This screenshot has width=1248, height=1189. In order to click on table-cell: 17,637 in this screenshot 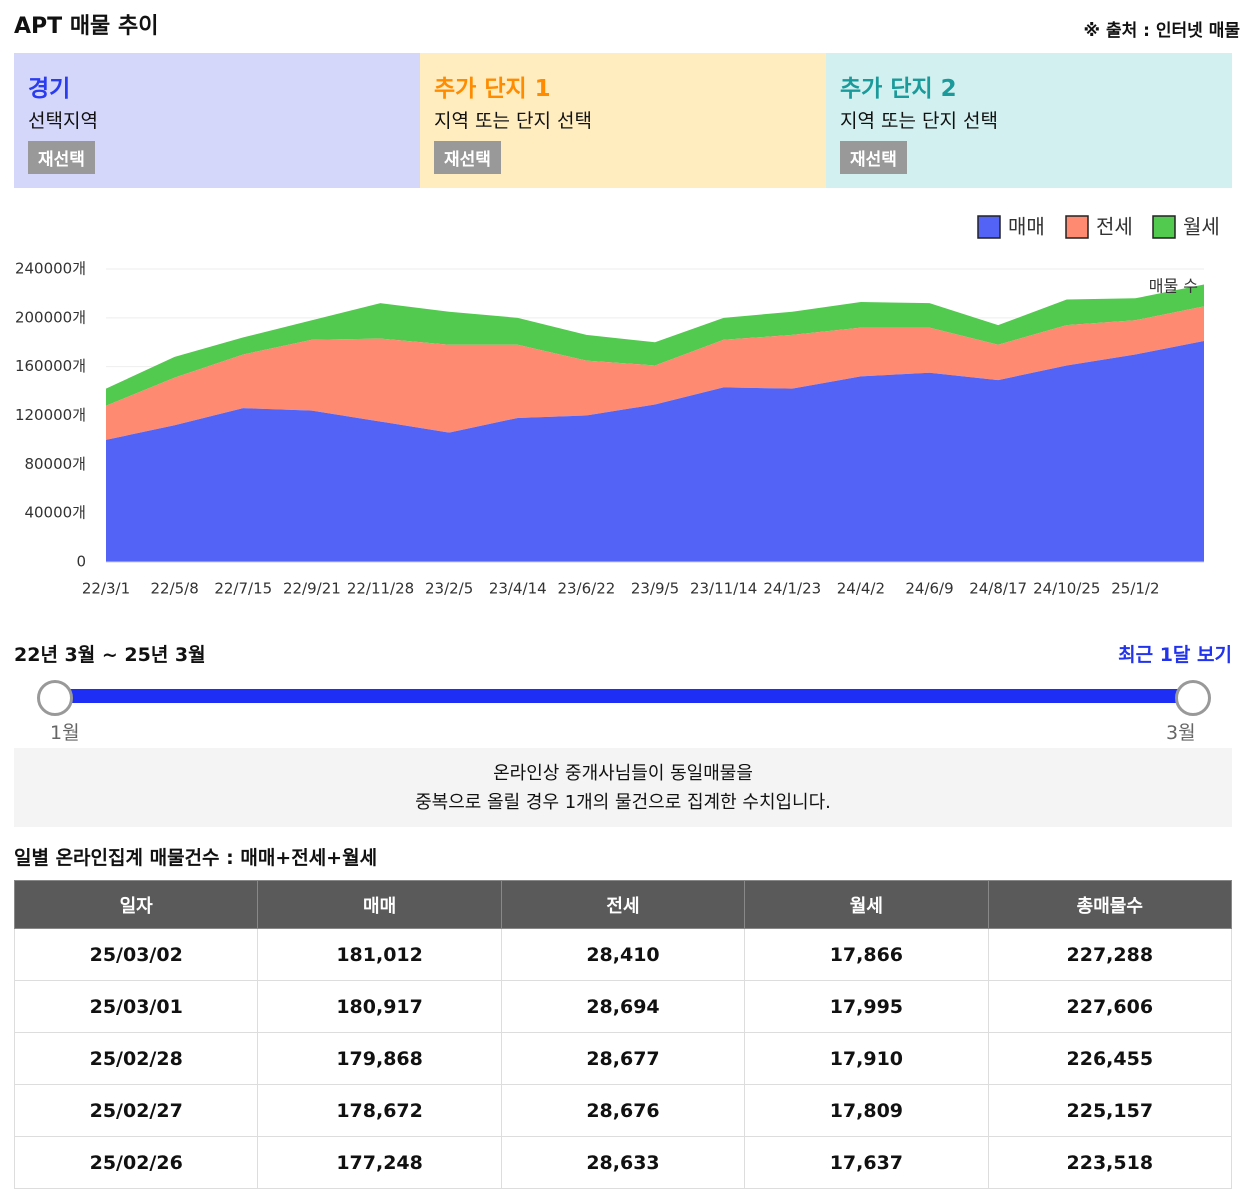, I will do `click(866, 1162)`.